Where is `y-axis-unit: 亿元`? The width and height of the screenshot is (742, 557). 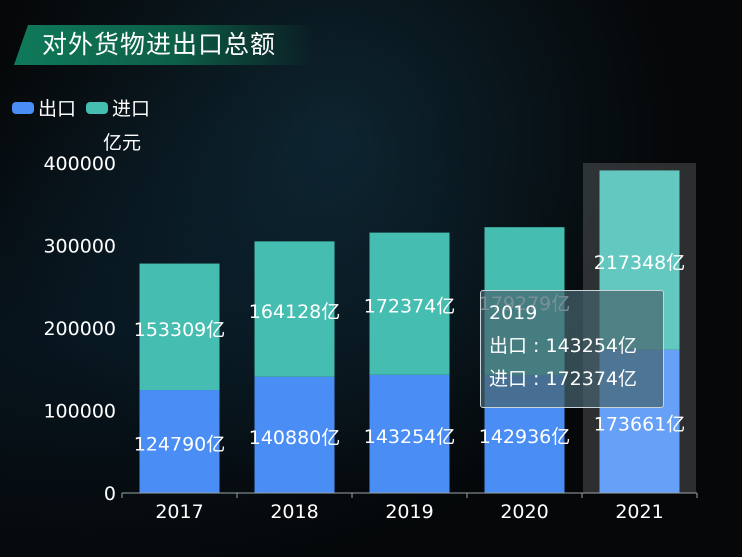 y-axis-unit: 亿元 is located at coordinates (122, 143).